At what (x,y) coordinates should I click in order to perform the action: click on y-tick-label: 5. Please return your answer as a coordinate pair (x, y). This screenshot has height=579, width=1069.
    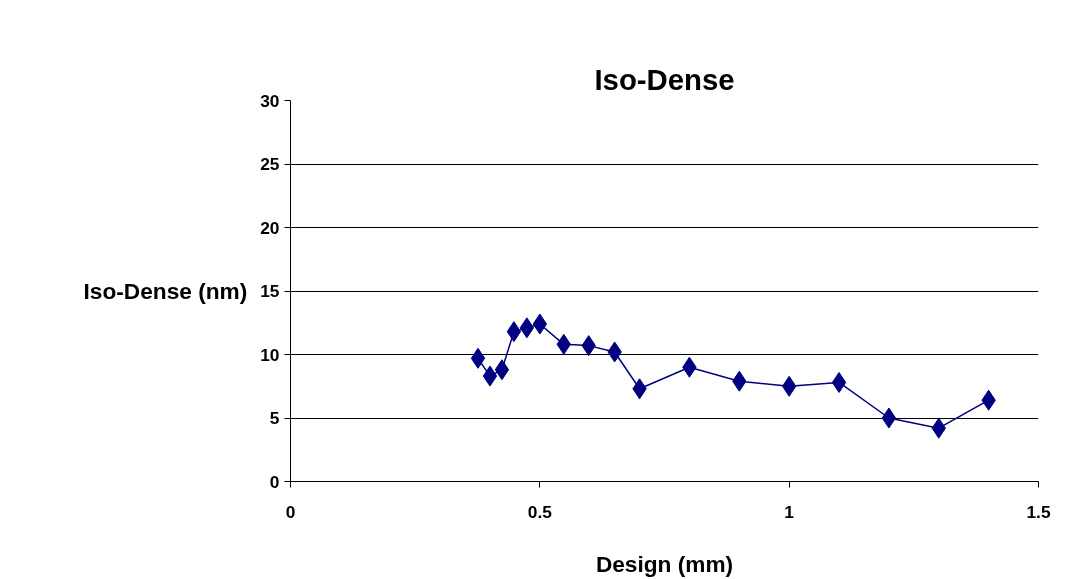
    Looking at the image, I should click on (274, 418).